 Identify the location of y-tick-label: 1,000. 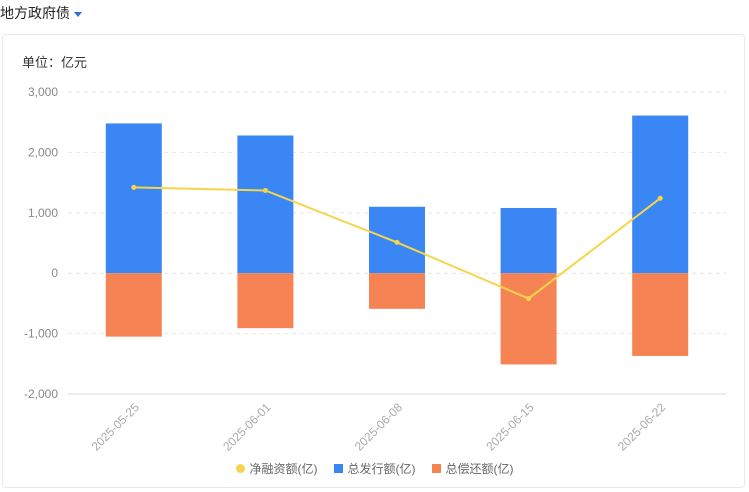
(43, 213).